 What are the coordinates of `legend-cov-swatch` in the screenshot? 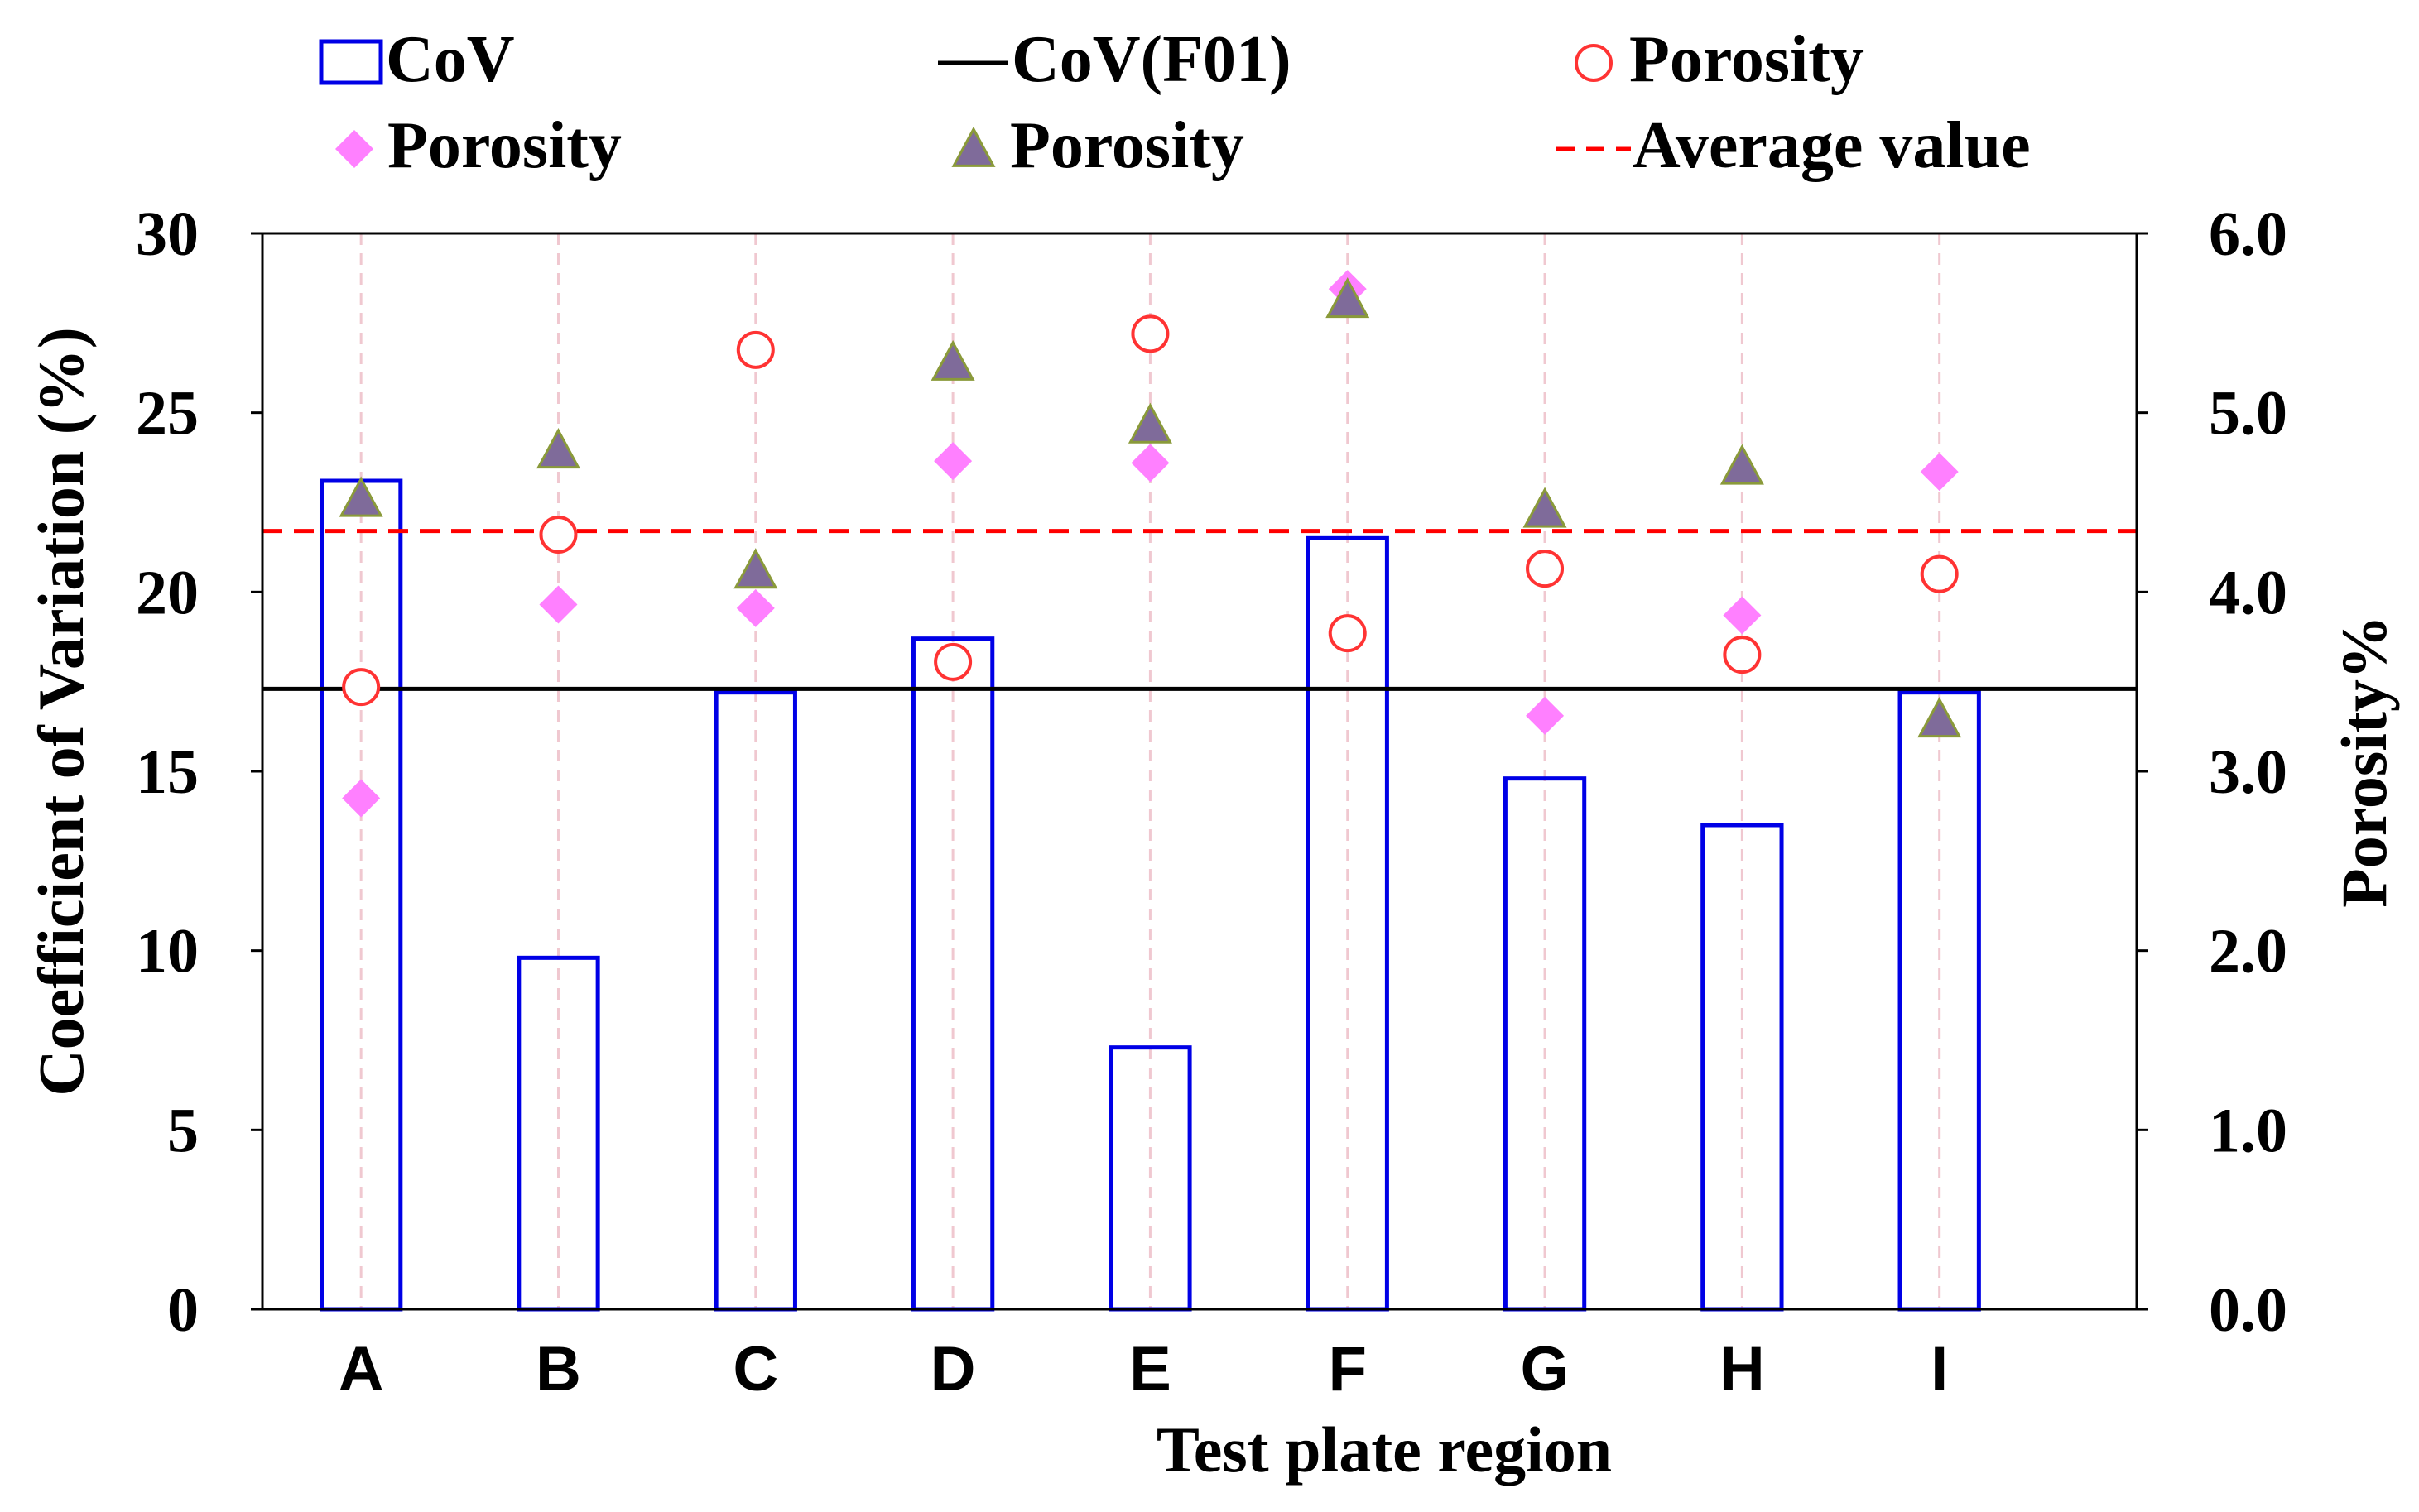 It's located at (351, 62).